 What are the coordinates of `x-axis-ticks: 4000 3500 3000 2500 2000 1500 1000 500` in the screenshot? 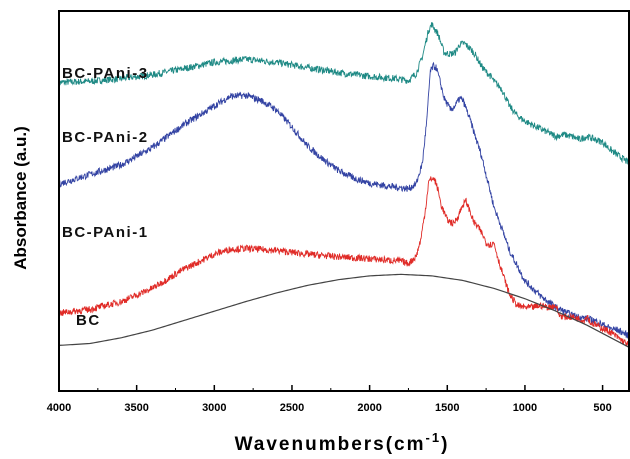 It's located at (329, 399).